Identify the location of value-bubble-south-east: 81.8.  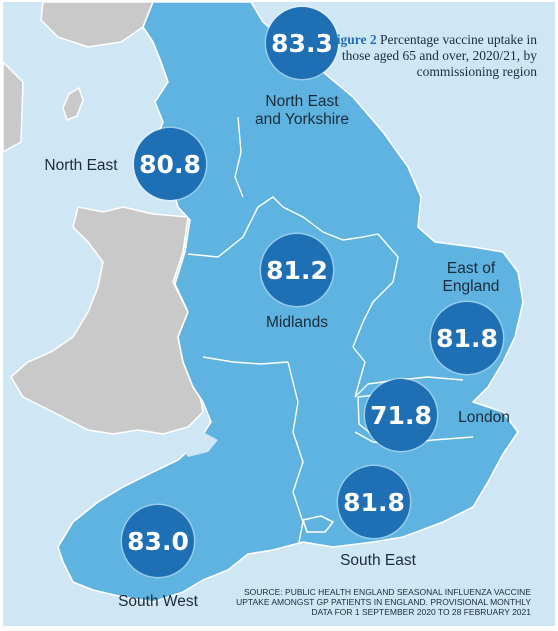
(374, 502).